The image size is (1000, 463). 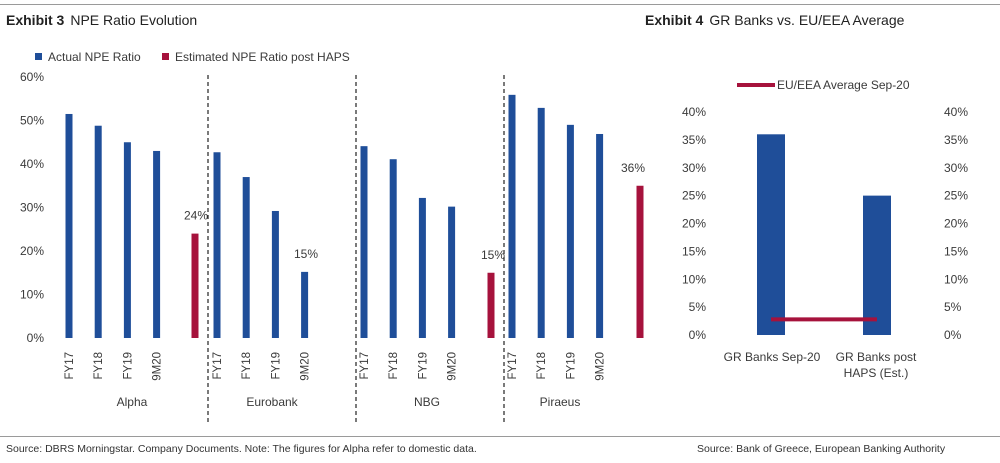 I want to click on exhibit3-header: Exhibit 3 NPE Ratio Evolution, so click(x=101, y=20).